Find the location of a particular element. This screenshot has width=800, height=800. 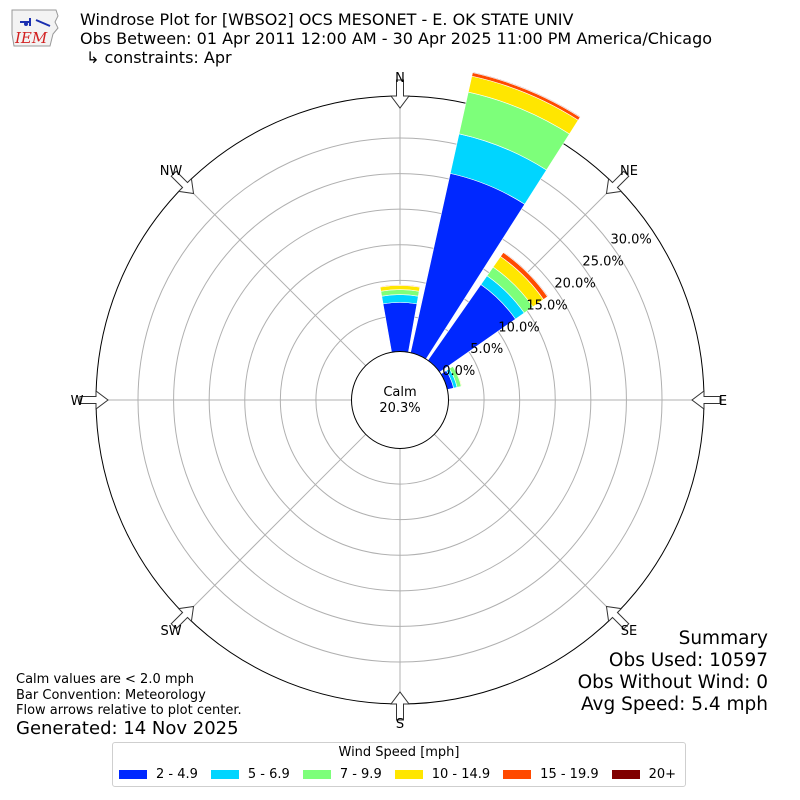

calm-value: 20.3% is located at coordinates (399, 408).